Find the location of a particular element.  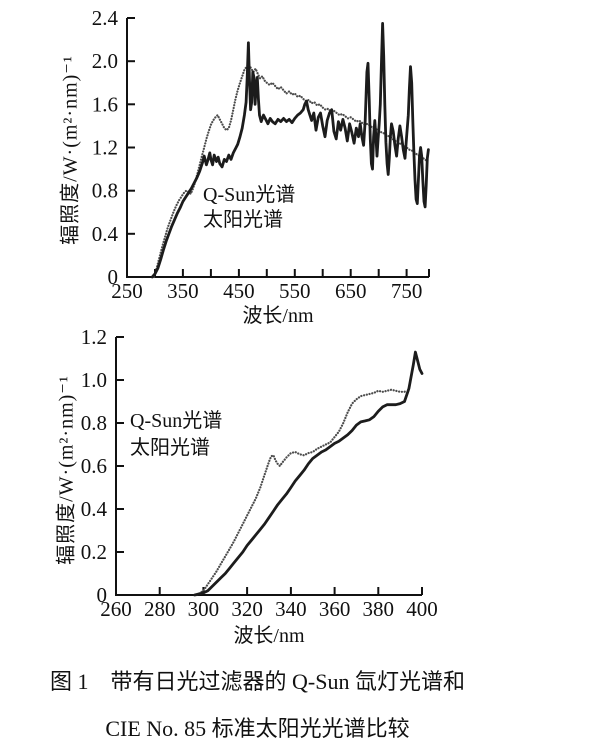

x-tick-label: 300 is located at coordinates (204, 609).